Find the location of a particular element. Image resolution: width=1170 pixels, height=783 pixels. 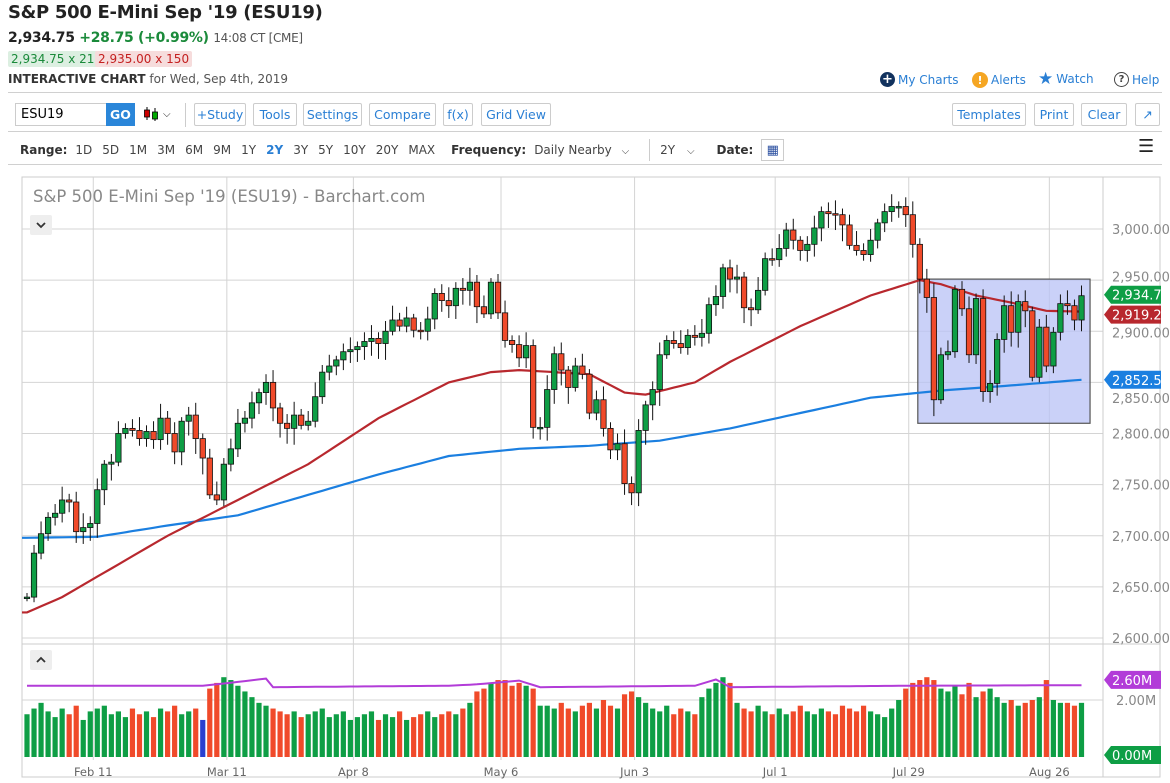

watch-link: ★ Watch is located at coordinates (1066, 79).